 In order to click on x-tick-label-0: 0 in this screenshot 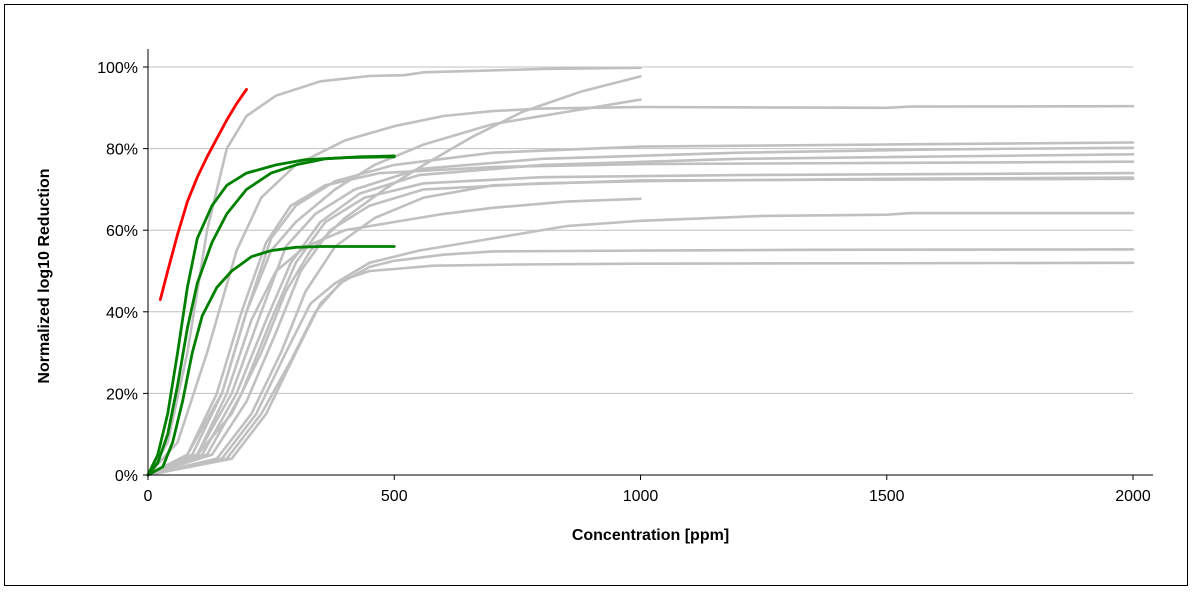, I will do `click(148, 496)`.